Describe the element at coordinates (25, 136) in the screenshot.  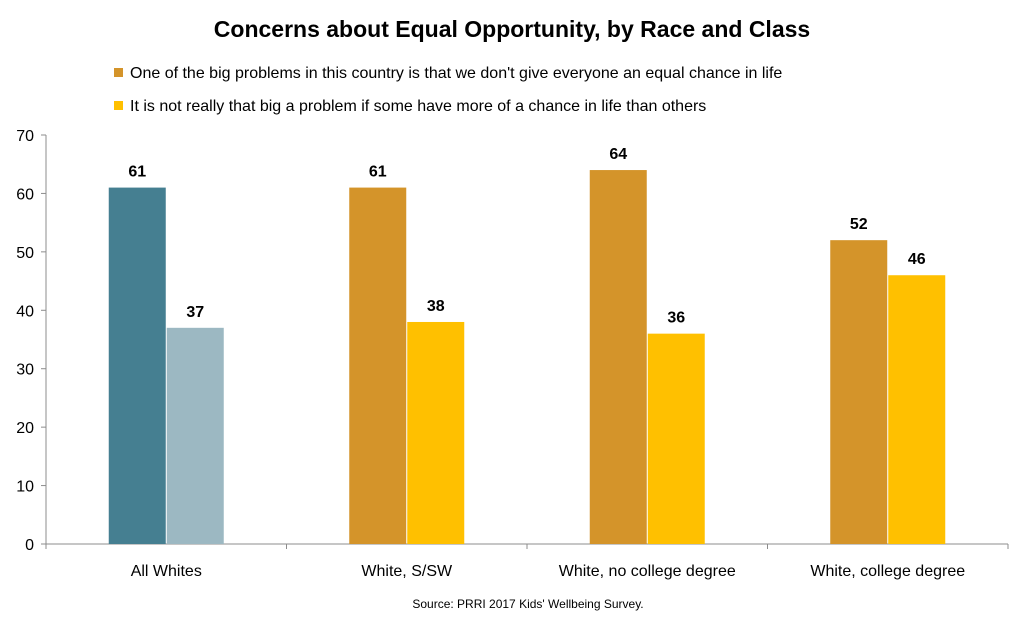
I see `y-tick-label: 70` at that location.